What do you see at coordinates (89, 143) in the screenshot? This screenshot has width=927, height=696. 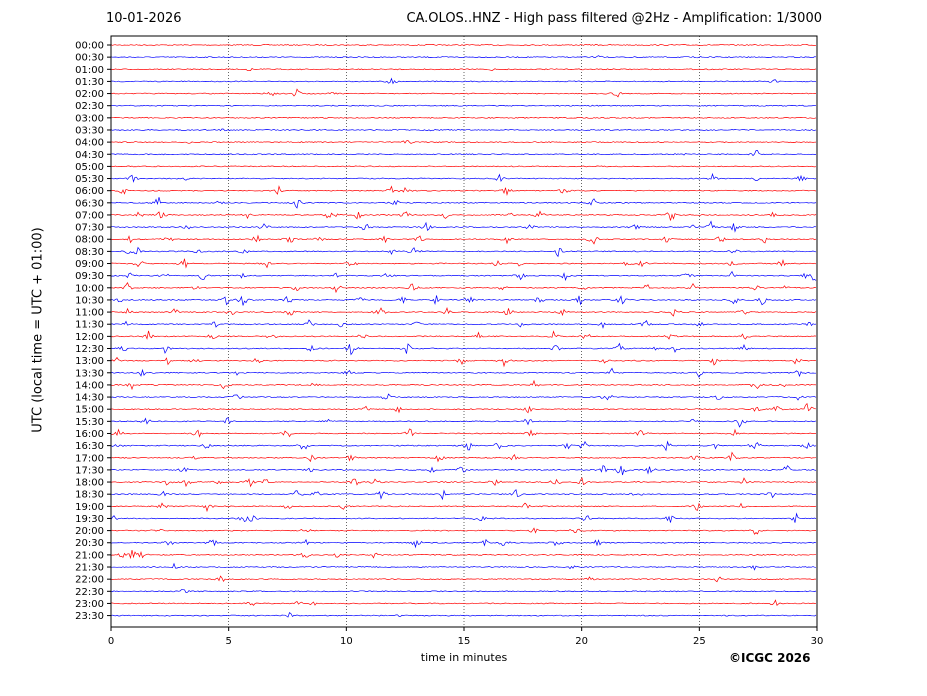 I see `y-tick-label: 04:00` at bounding box center [89, 143].